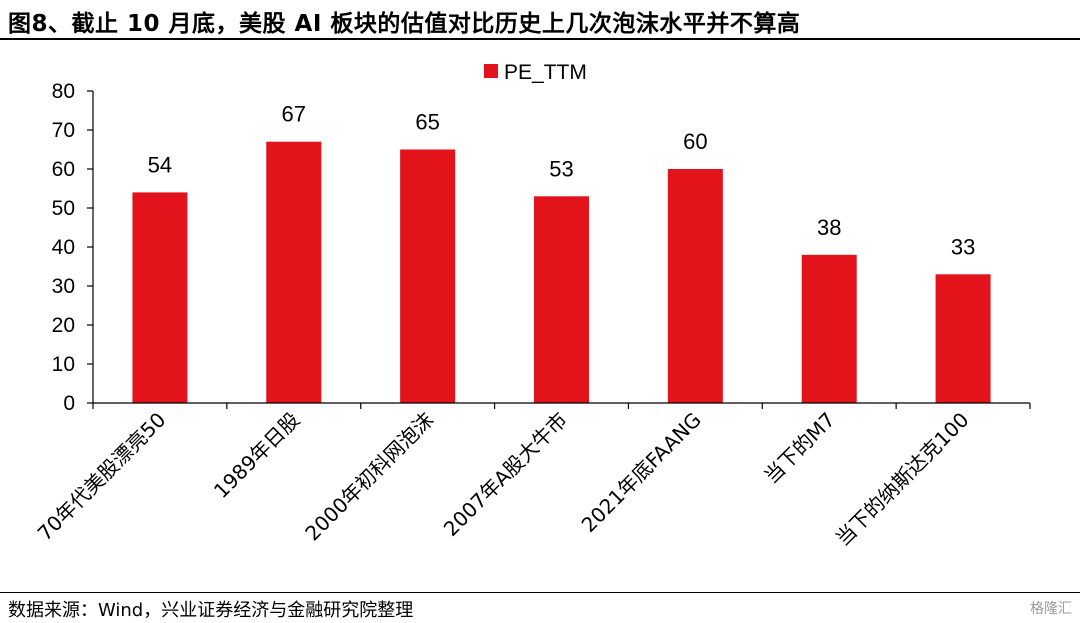  What do you see at coordinates (540, 592) in the screenshot?
I see `footer-divider` at bounding box center [540, 592].